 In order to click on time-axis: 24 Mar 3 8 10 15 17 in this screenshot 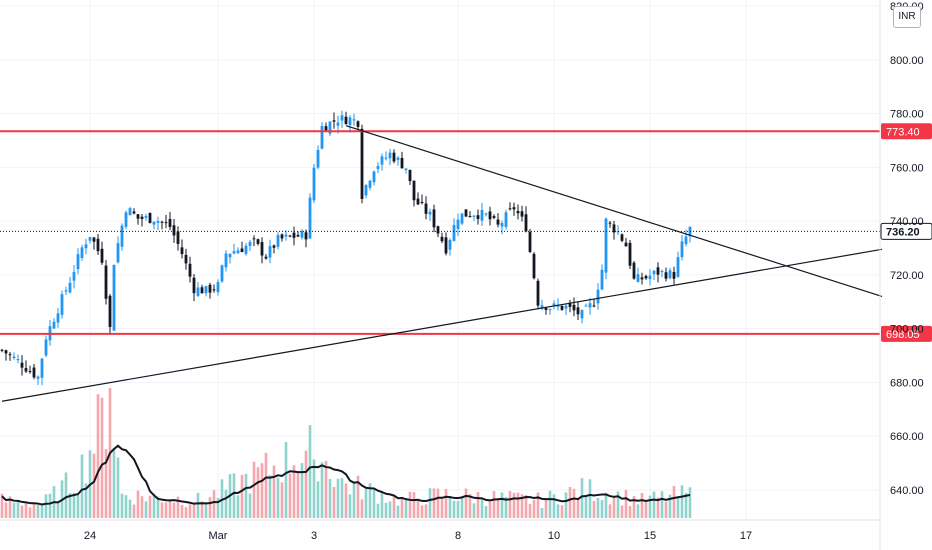, I will do `click(440, 530)`.